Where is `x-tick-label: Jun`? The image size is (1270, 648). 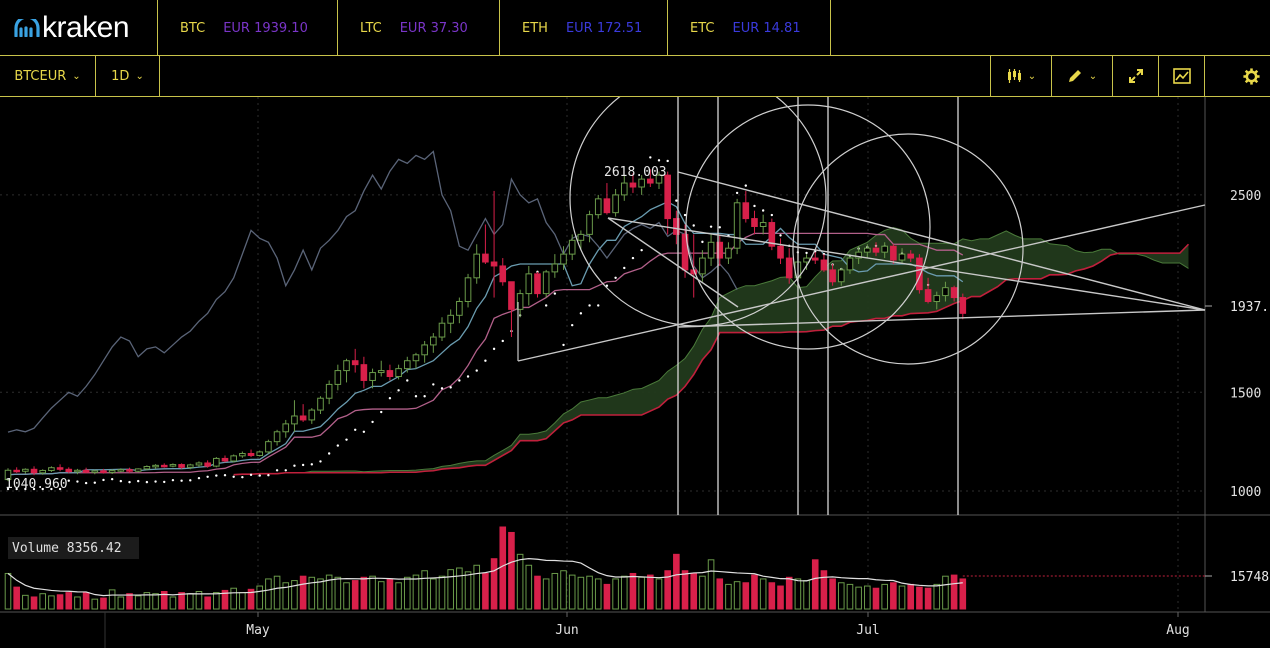 x-tick-label: Jun is located at coordinates (566, 630).